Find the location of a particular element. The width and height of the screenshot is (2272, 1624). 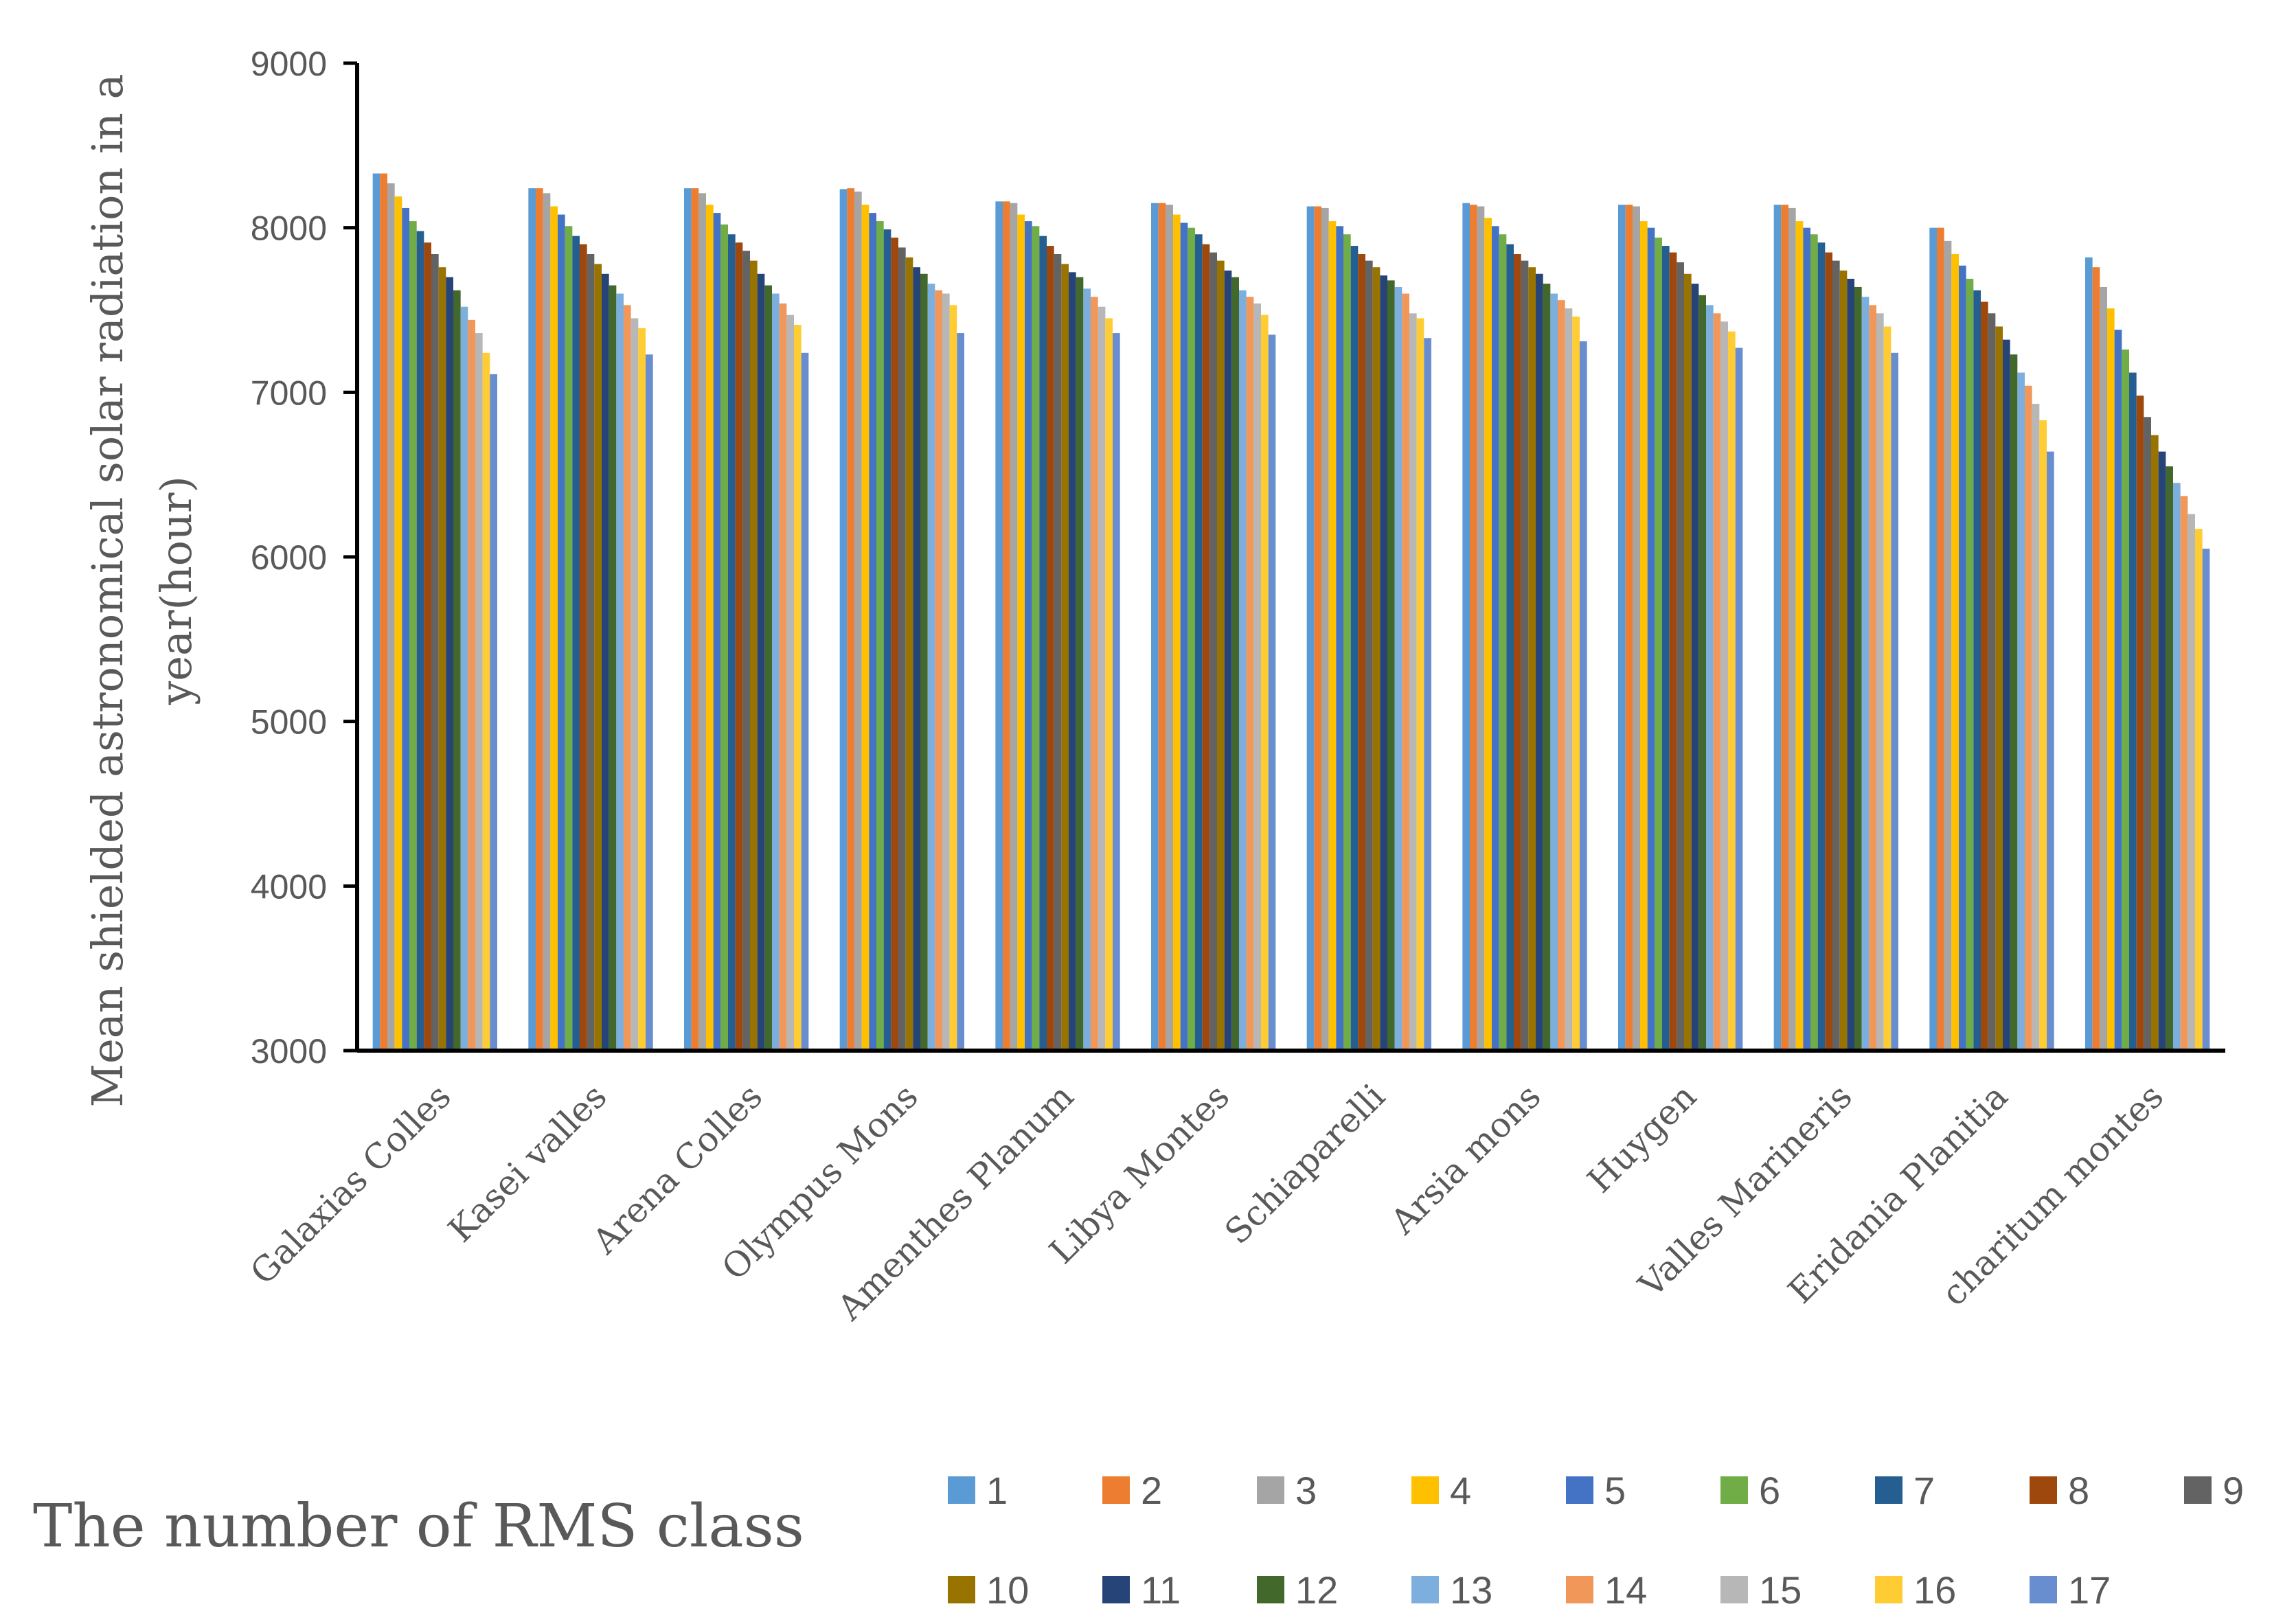

y-tick-label: 5000 is located at coordinates (289, 722).